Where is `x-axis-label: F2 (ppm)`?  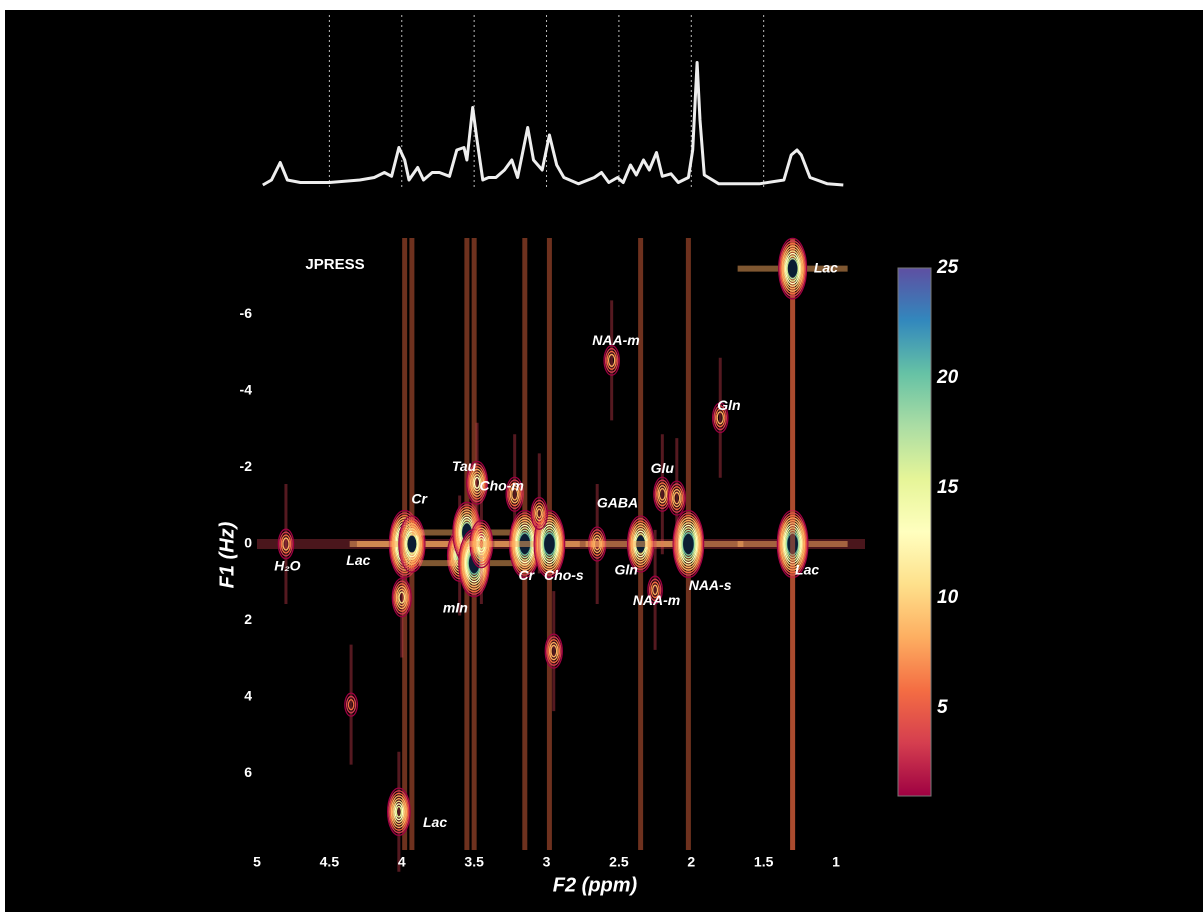
x-axis-label: F2 (ppm) is located at coordinates (595, 885).